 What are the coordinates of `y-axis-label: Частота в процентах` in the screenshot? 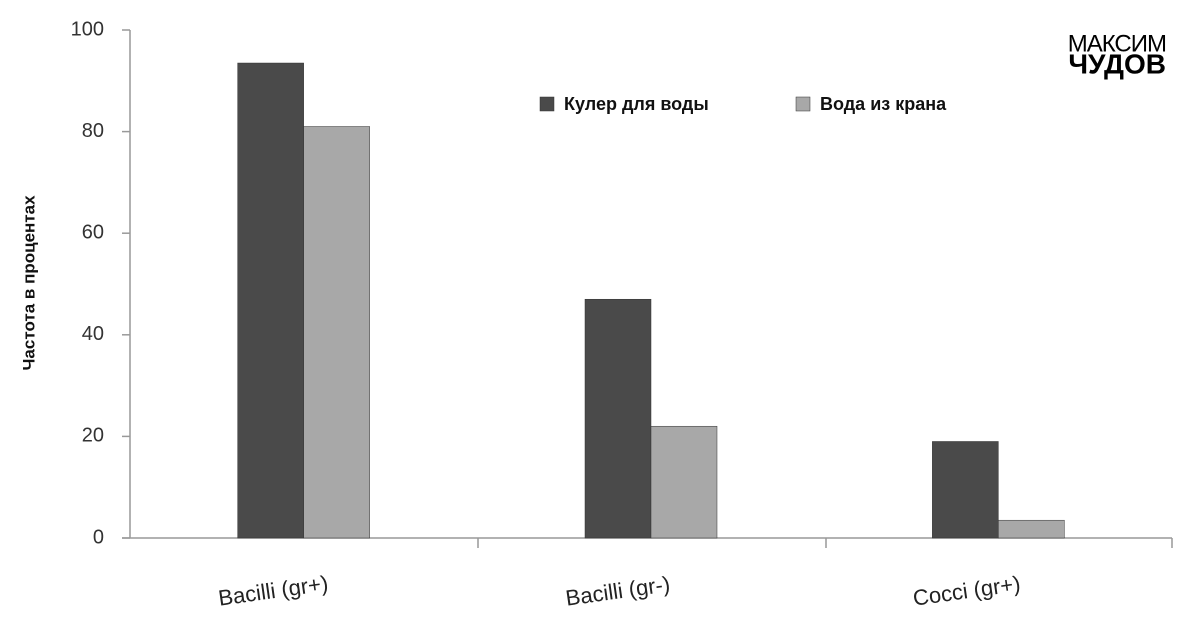 It's located at (28, 283).